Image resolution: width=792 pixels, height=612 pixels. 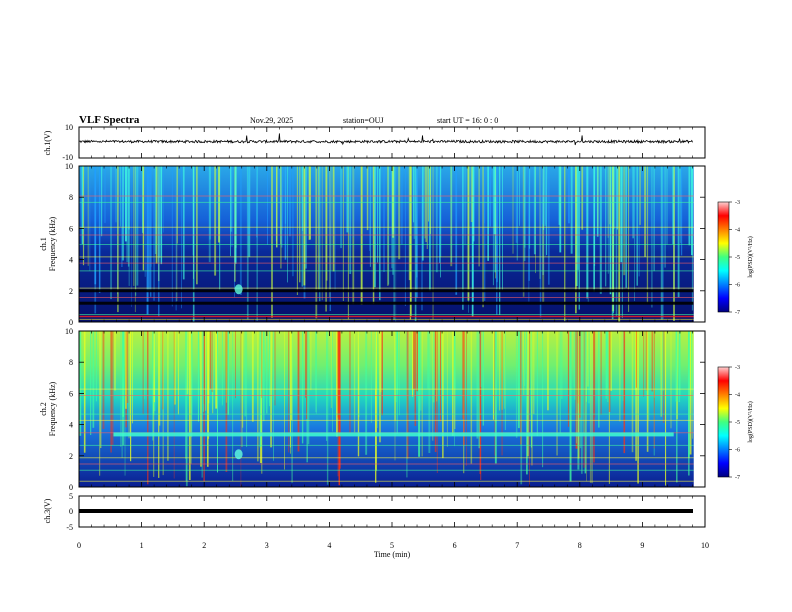 I want to click on ch1-colorbar, so click(x=723, y=257).